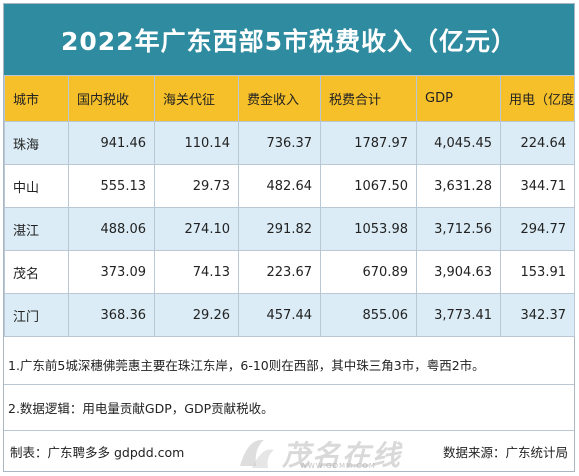  What do you see at coordinates (458, 315) in the screenshot?
I see `cell-gdp: 3,773.41` at bounding box center [458, 315].